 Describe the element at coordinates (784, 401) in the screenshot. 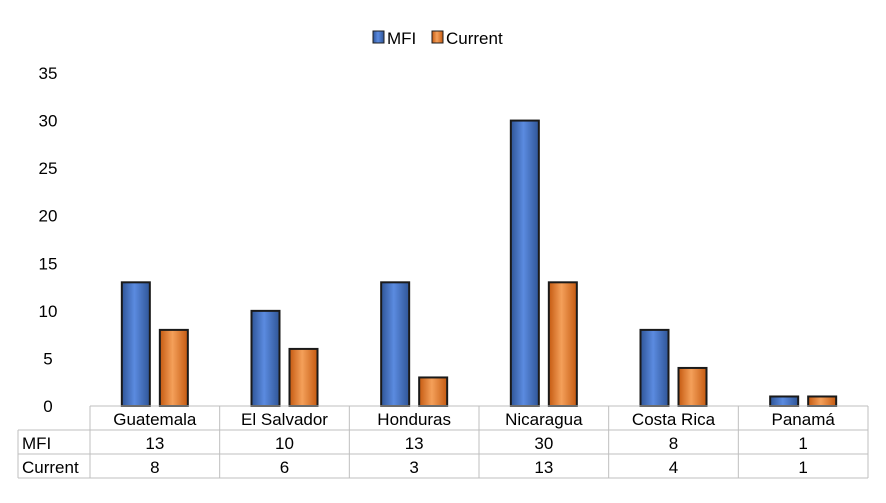

I see `bar-mfi-panamá` at that location.